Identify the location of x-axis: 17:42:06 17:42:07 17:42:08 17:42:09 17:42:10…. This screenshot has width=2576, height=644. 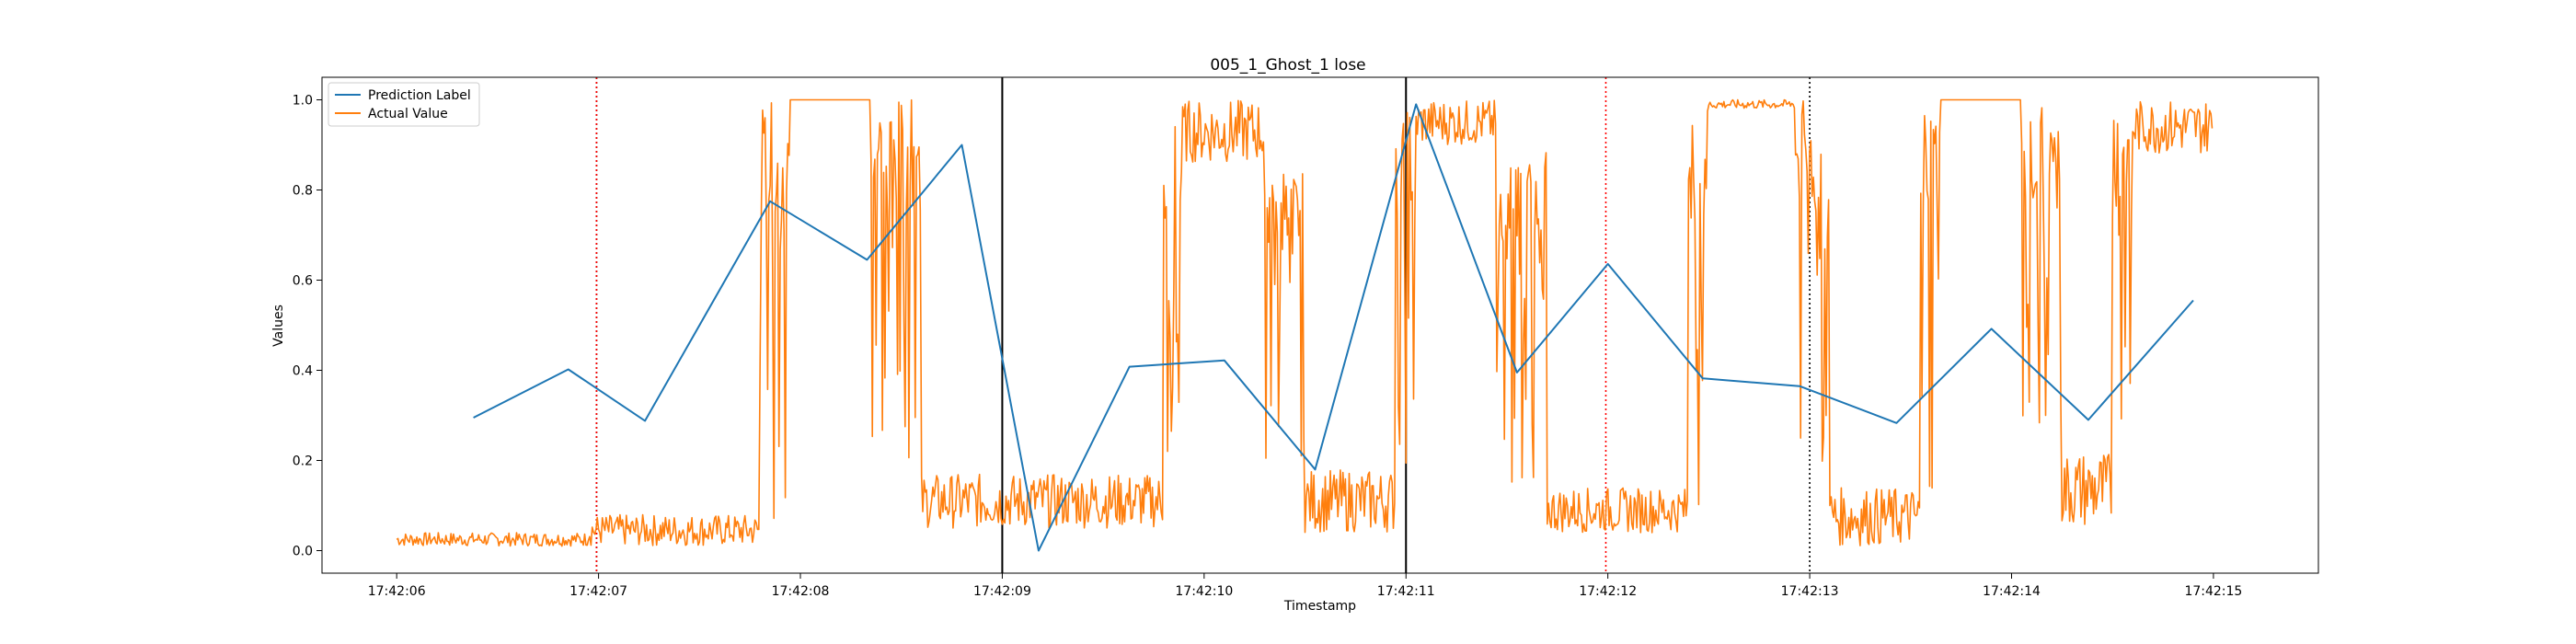
(1305, 586).